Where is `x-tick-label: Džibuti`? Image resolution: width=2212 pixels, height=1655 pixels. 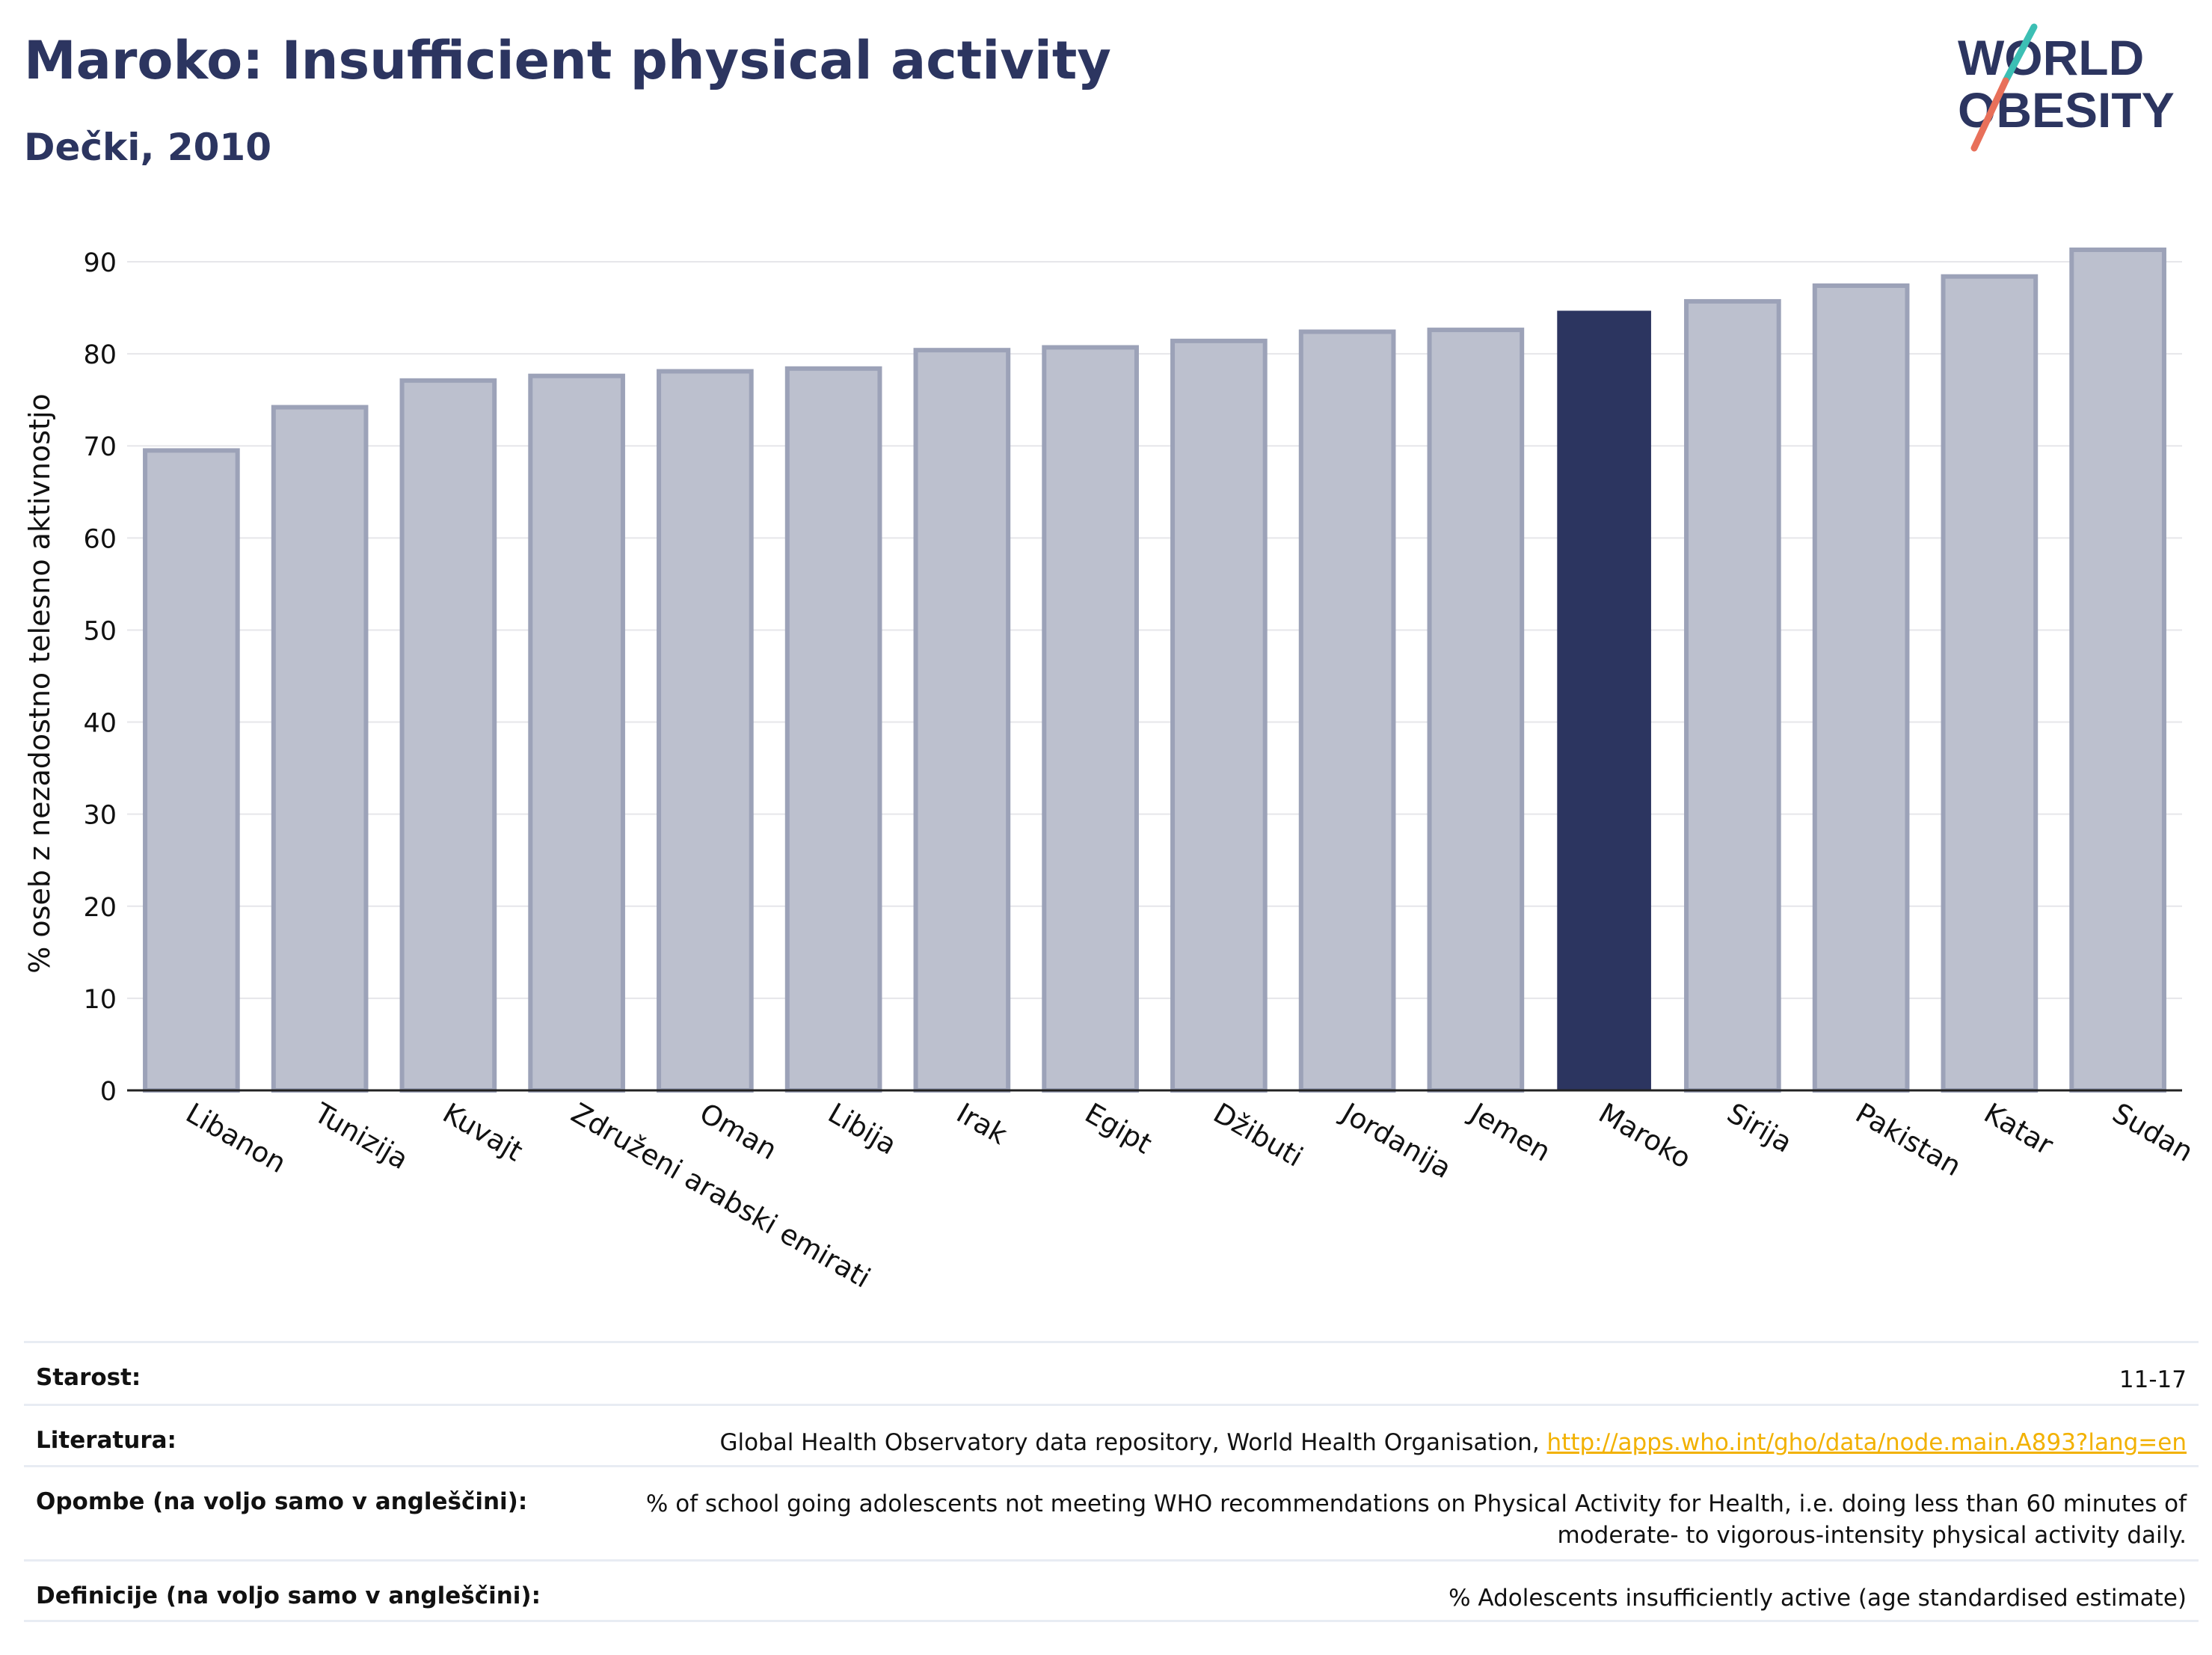
x-tick-label: Džibuti is located at coordinates (1258, 1135).